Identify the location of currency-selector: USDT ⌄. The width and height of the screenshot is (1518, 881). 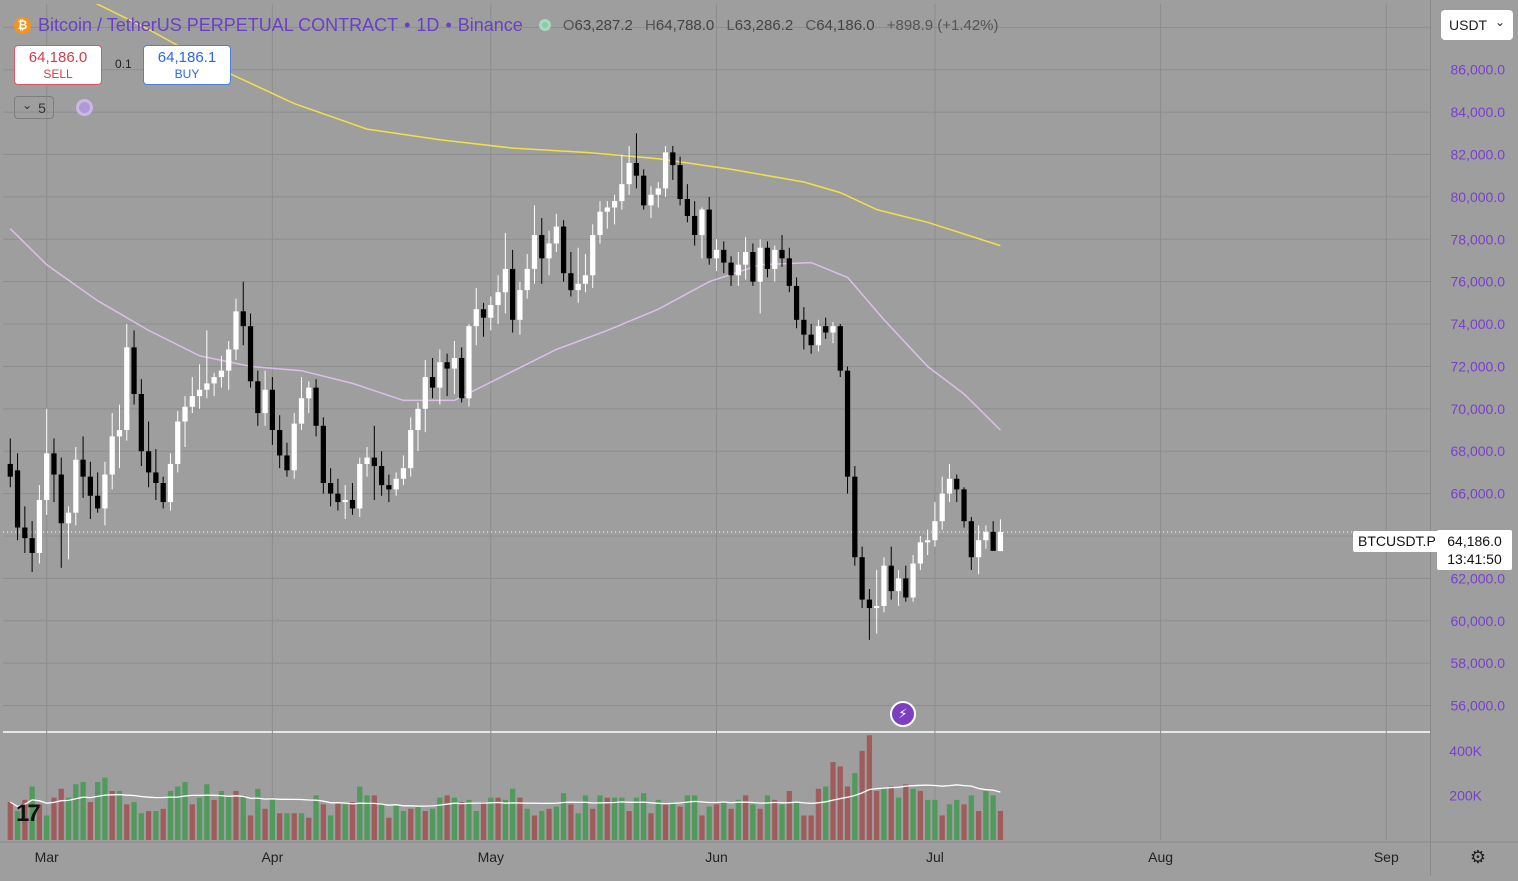
(1477, 25).